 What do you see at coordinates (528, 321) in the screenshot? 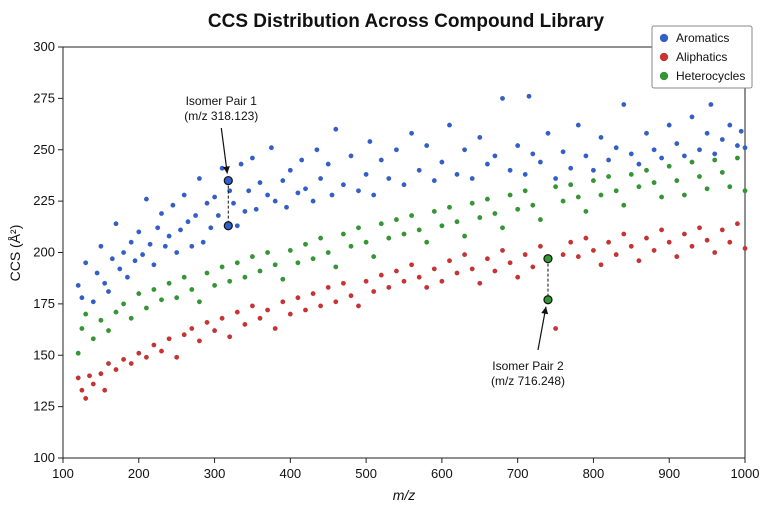
I see `annotation-isomer-pair-2: Isomer Pair 2(m/z 716.248)` at bounding box center [528, 321].